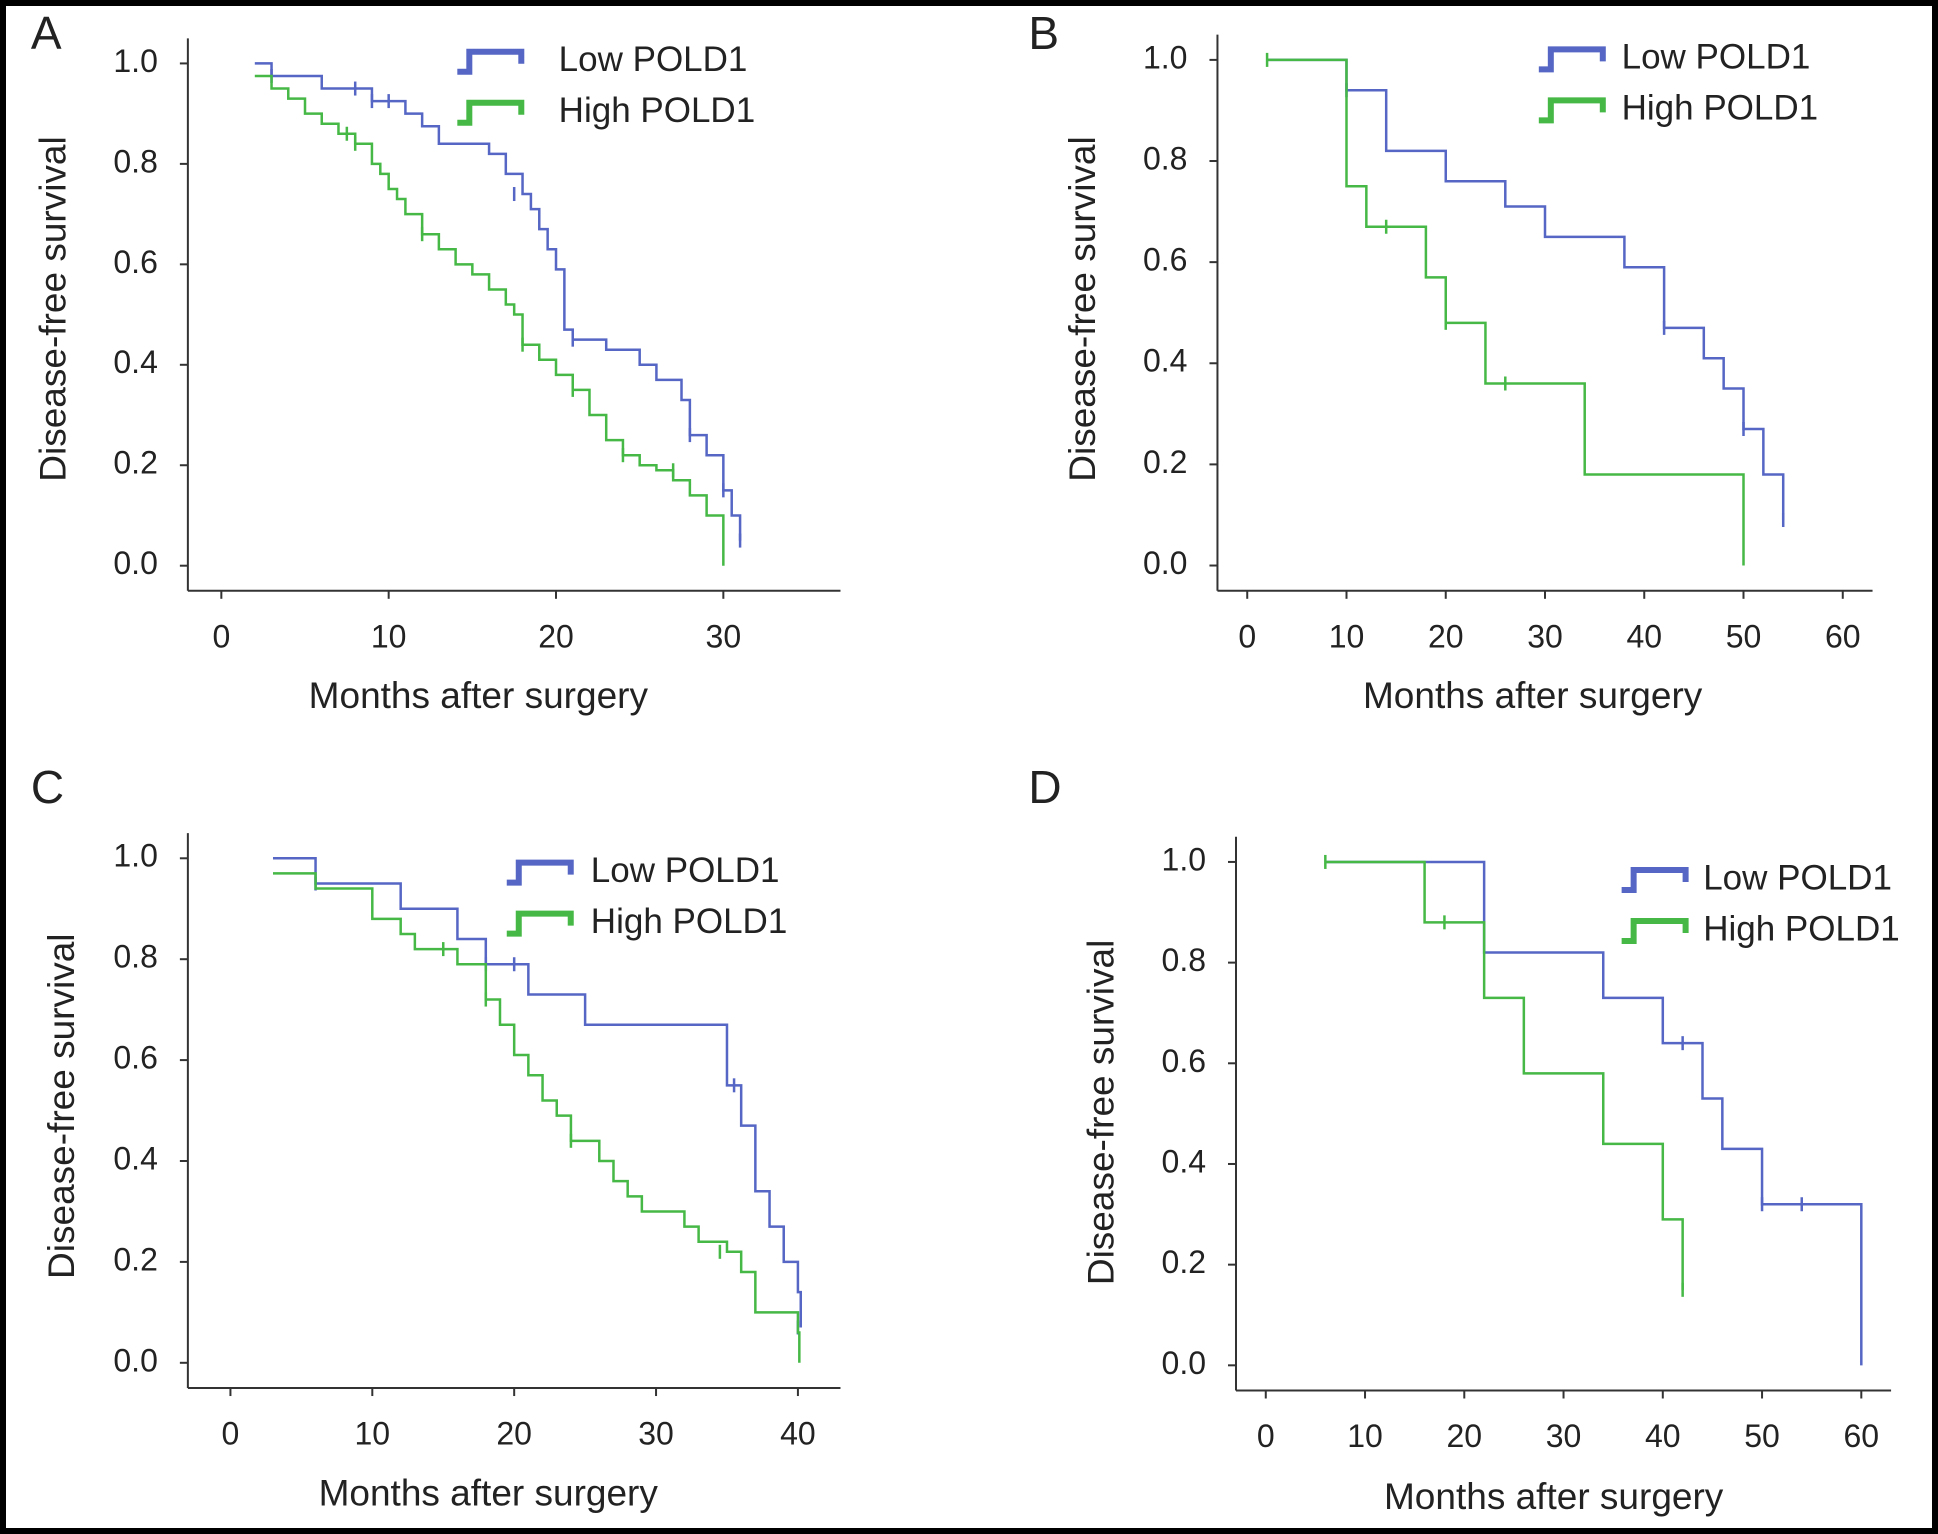 The width and height of the screenshot is (1938, 1534). I want to click on panel-letter: B, so click(1043, 33).